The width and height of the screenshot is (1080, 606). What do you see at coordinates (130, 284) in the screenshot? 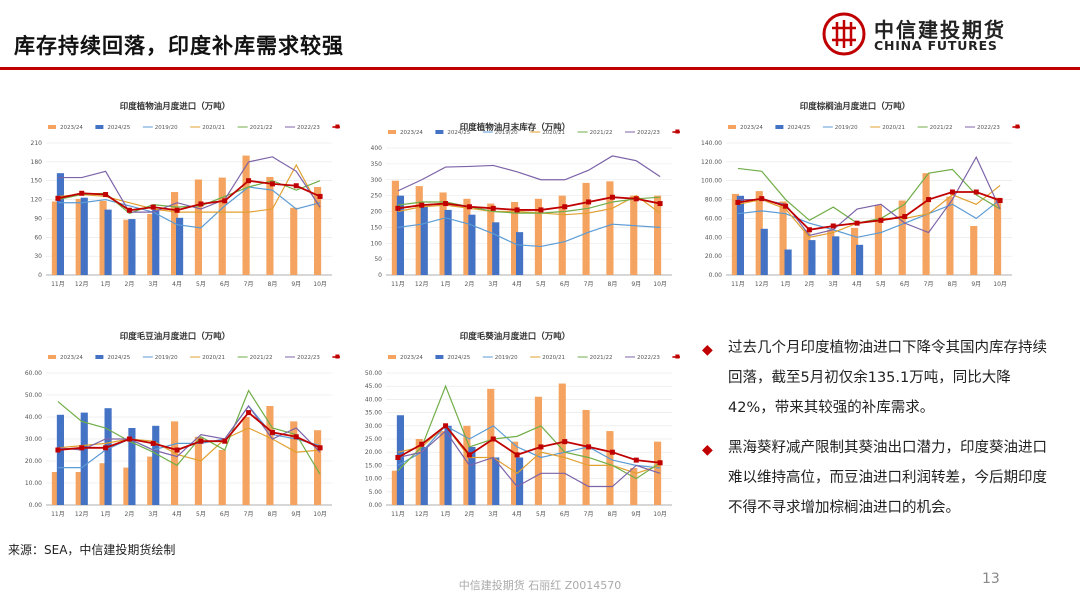
I see `x-tick-label: 2月` at bounding box center [130, 284].